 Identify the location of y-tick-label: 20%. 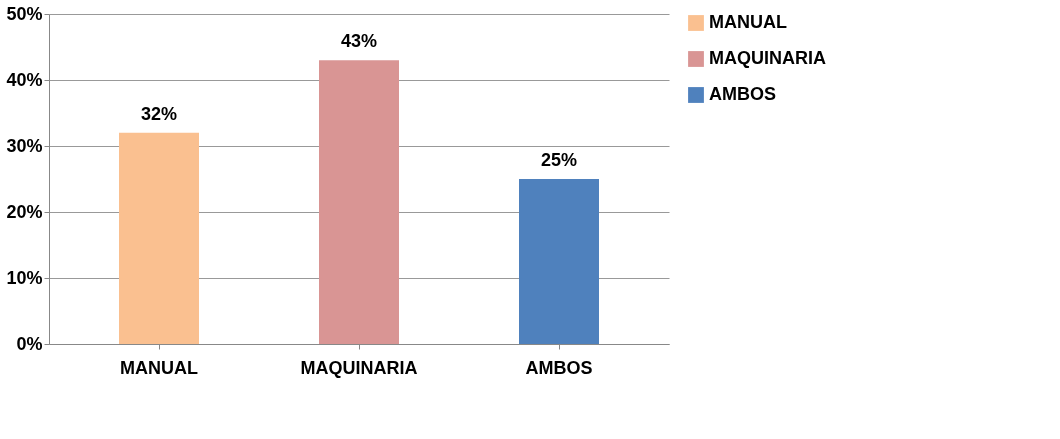
(24, 211).